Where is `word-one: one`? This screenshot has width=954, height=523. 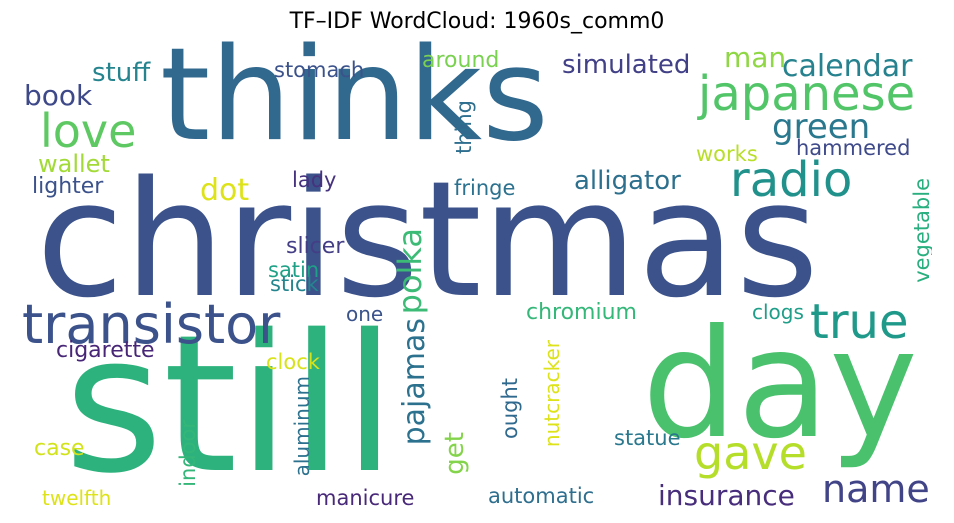
word-one: one is located at coordinates (365, 314).